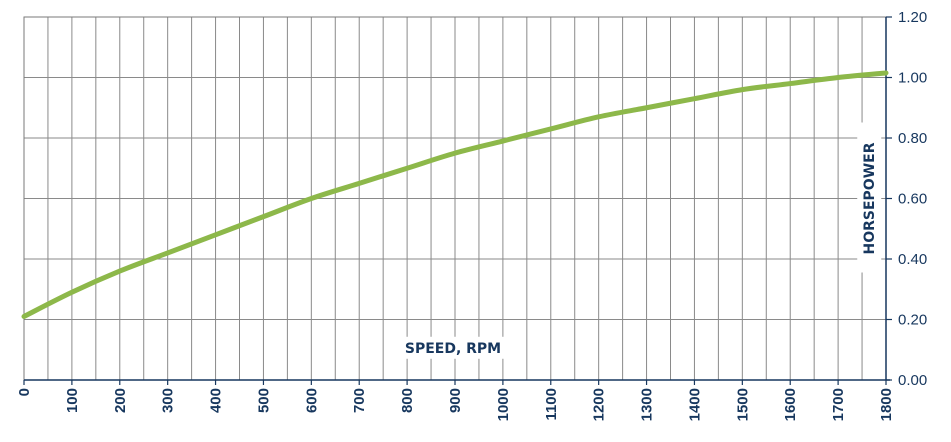 The width and height of the screenshot is (951, 442). I want to click on x-axis-label-background, so click(453, 347).